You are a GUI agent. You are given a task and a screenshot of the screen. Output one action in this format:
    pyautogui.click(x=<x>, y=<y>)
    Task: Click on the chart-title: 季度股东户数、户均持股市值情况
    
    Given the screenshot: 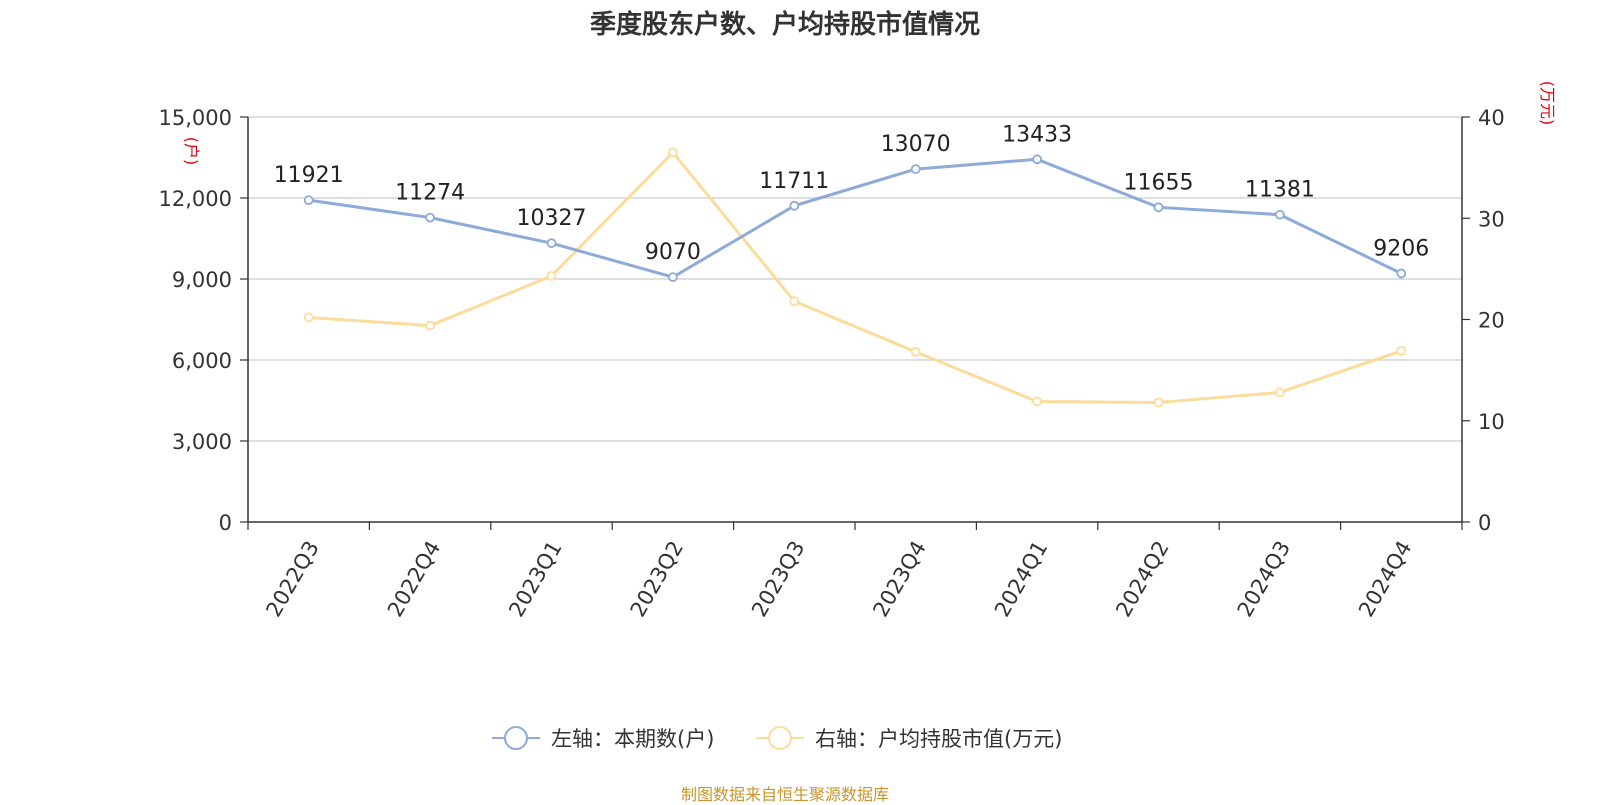 What is the action you would take?
    pyautogui.click(x=784, y=25)
    